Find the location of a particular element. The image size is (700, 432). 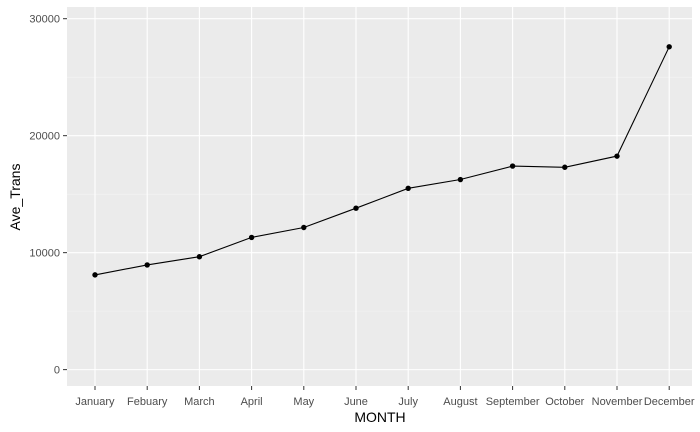

y-tick-label: 10000 is located at coordinates (44, 254).